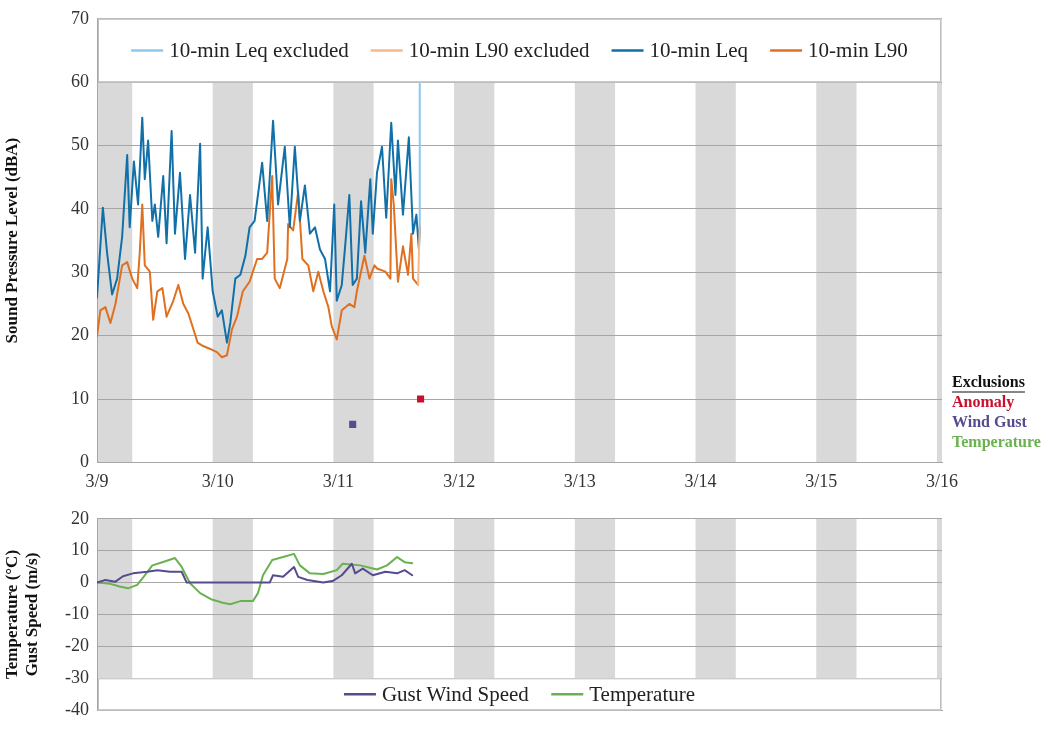 Image resolution: width=1061 pixels, height=729 pixels. Describe the element at coordinates (942, 480) in the screenshot. I see `x-tick-label: 3/16` at that location.